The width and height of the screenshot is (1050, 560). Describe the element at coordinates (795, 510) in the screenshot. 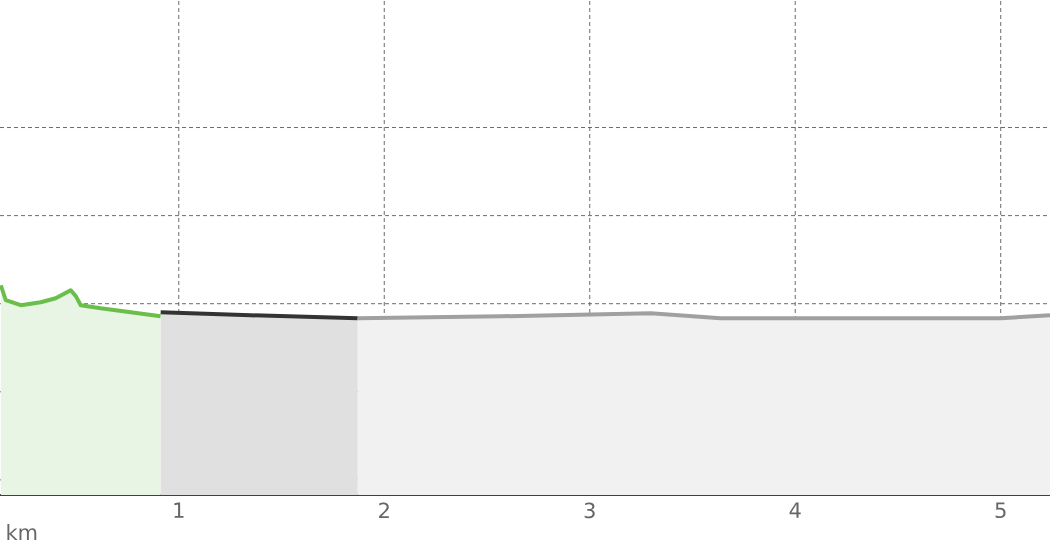

I see `x-tick-label: 4` at that location.